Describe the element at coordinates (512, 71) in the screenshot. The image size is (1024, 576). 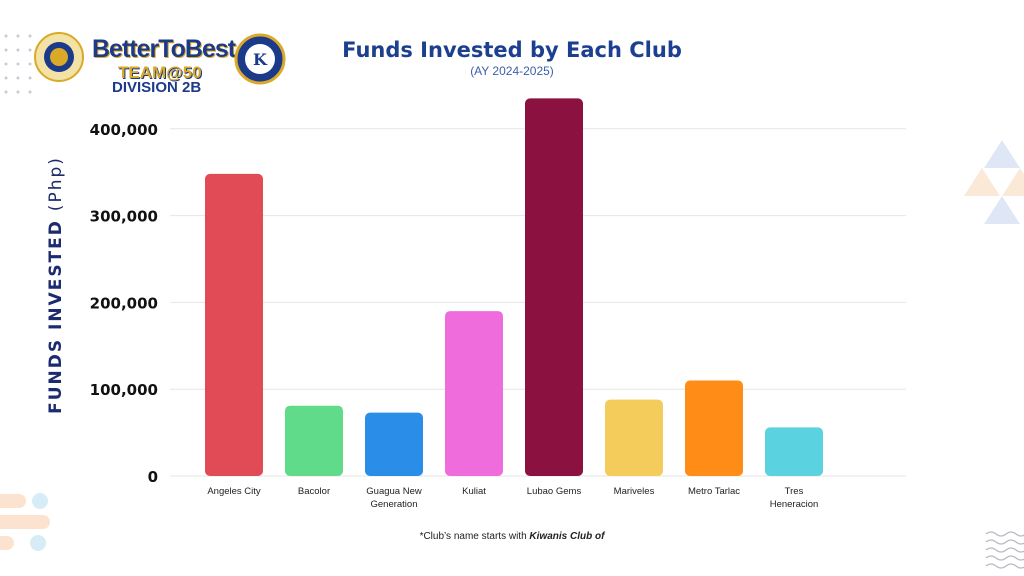
I see `chart-subtitle: (AY 2024-2025)` at that location.